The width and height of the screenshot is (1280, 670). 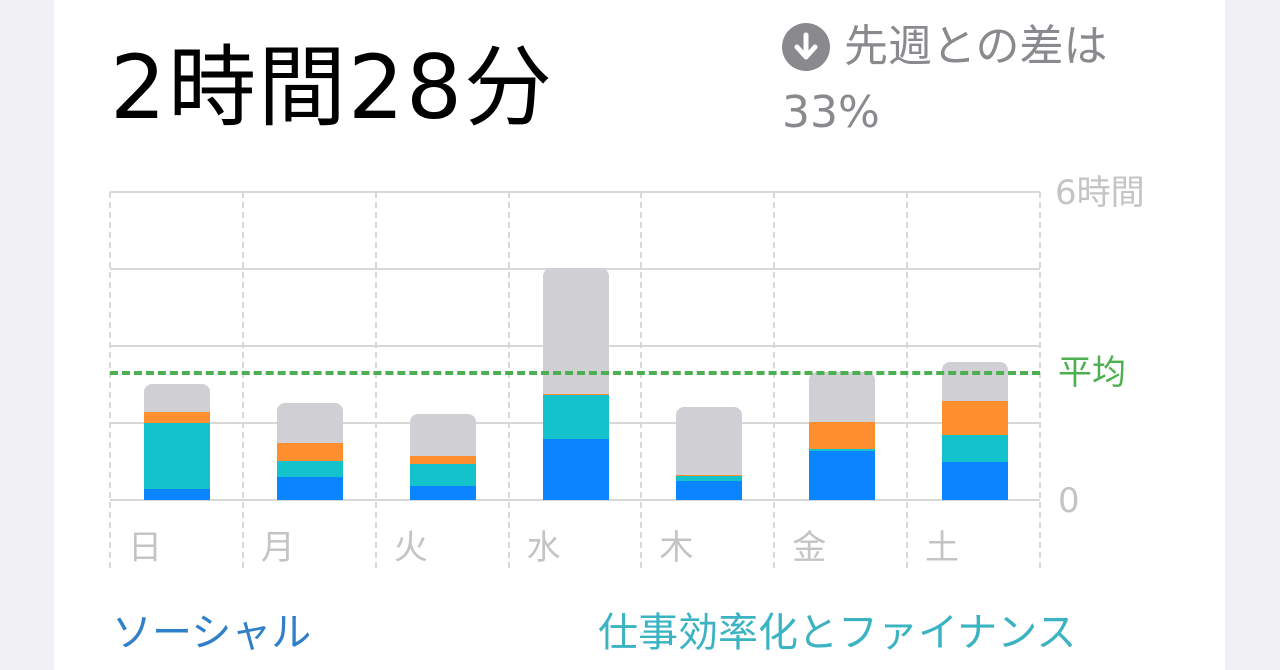 I want to click on average-label: 平均, so click(x=1092, y=373).